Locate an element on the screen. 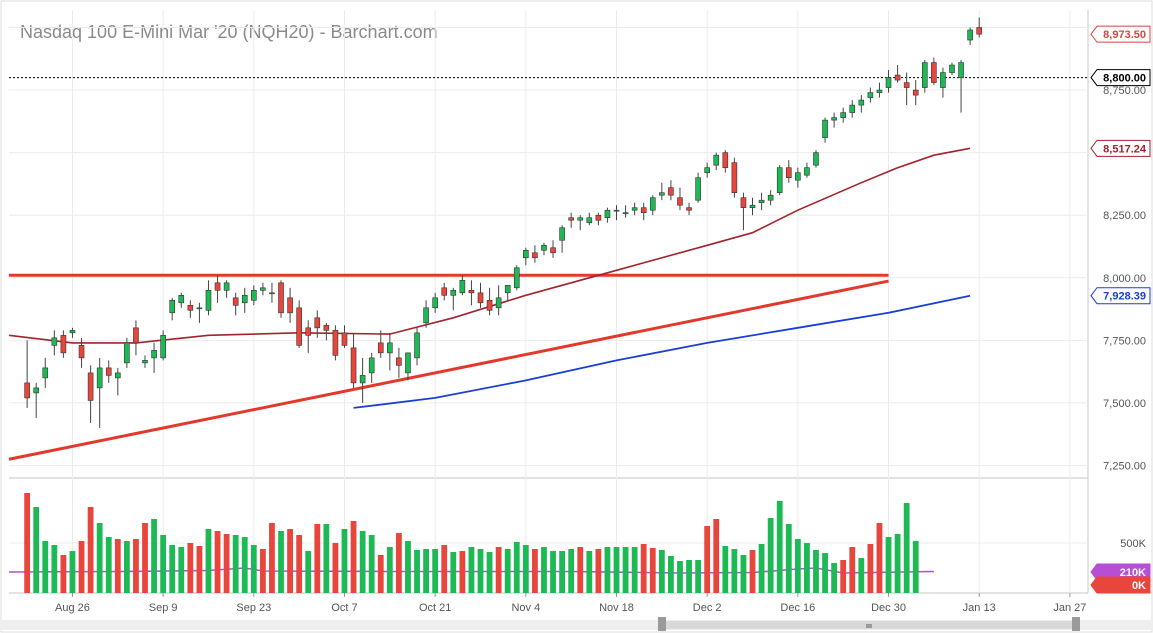 The height and width of the screenshot is (633, 1153). price-tag-label: 7,928.39 is located at coordinates (1124, 297).